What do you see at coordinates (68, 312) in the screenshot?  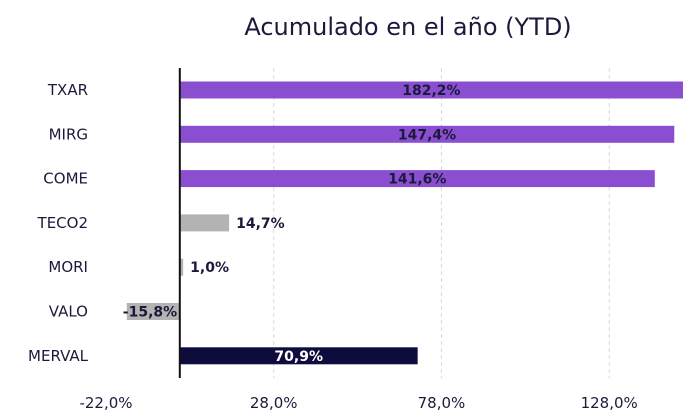 I see `category-label: VALO` at bounding box center [68, 312].